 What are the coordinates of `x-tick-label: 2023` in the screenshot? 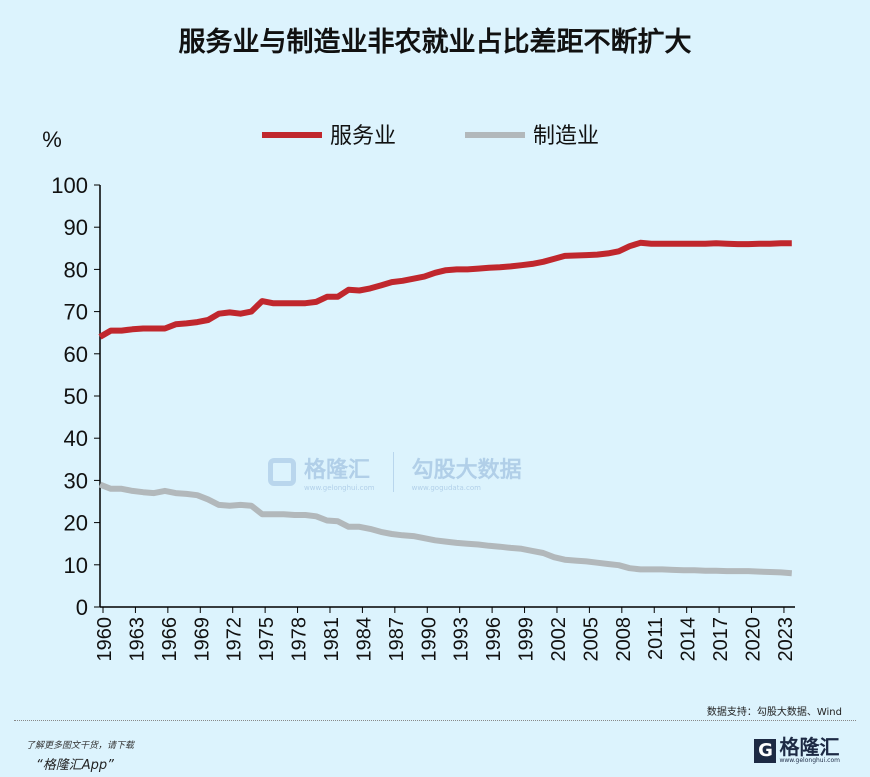 It's located at (786, 639).